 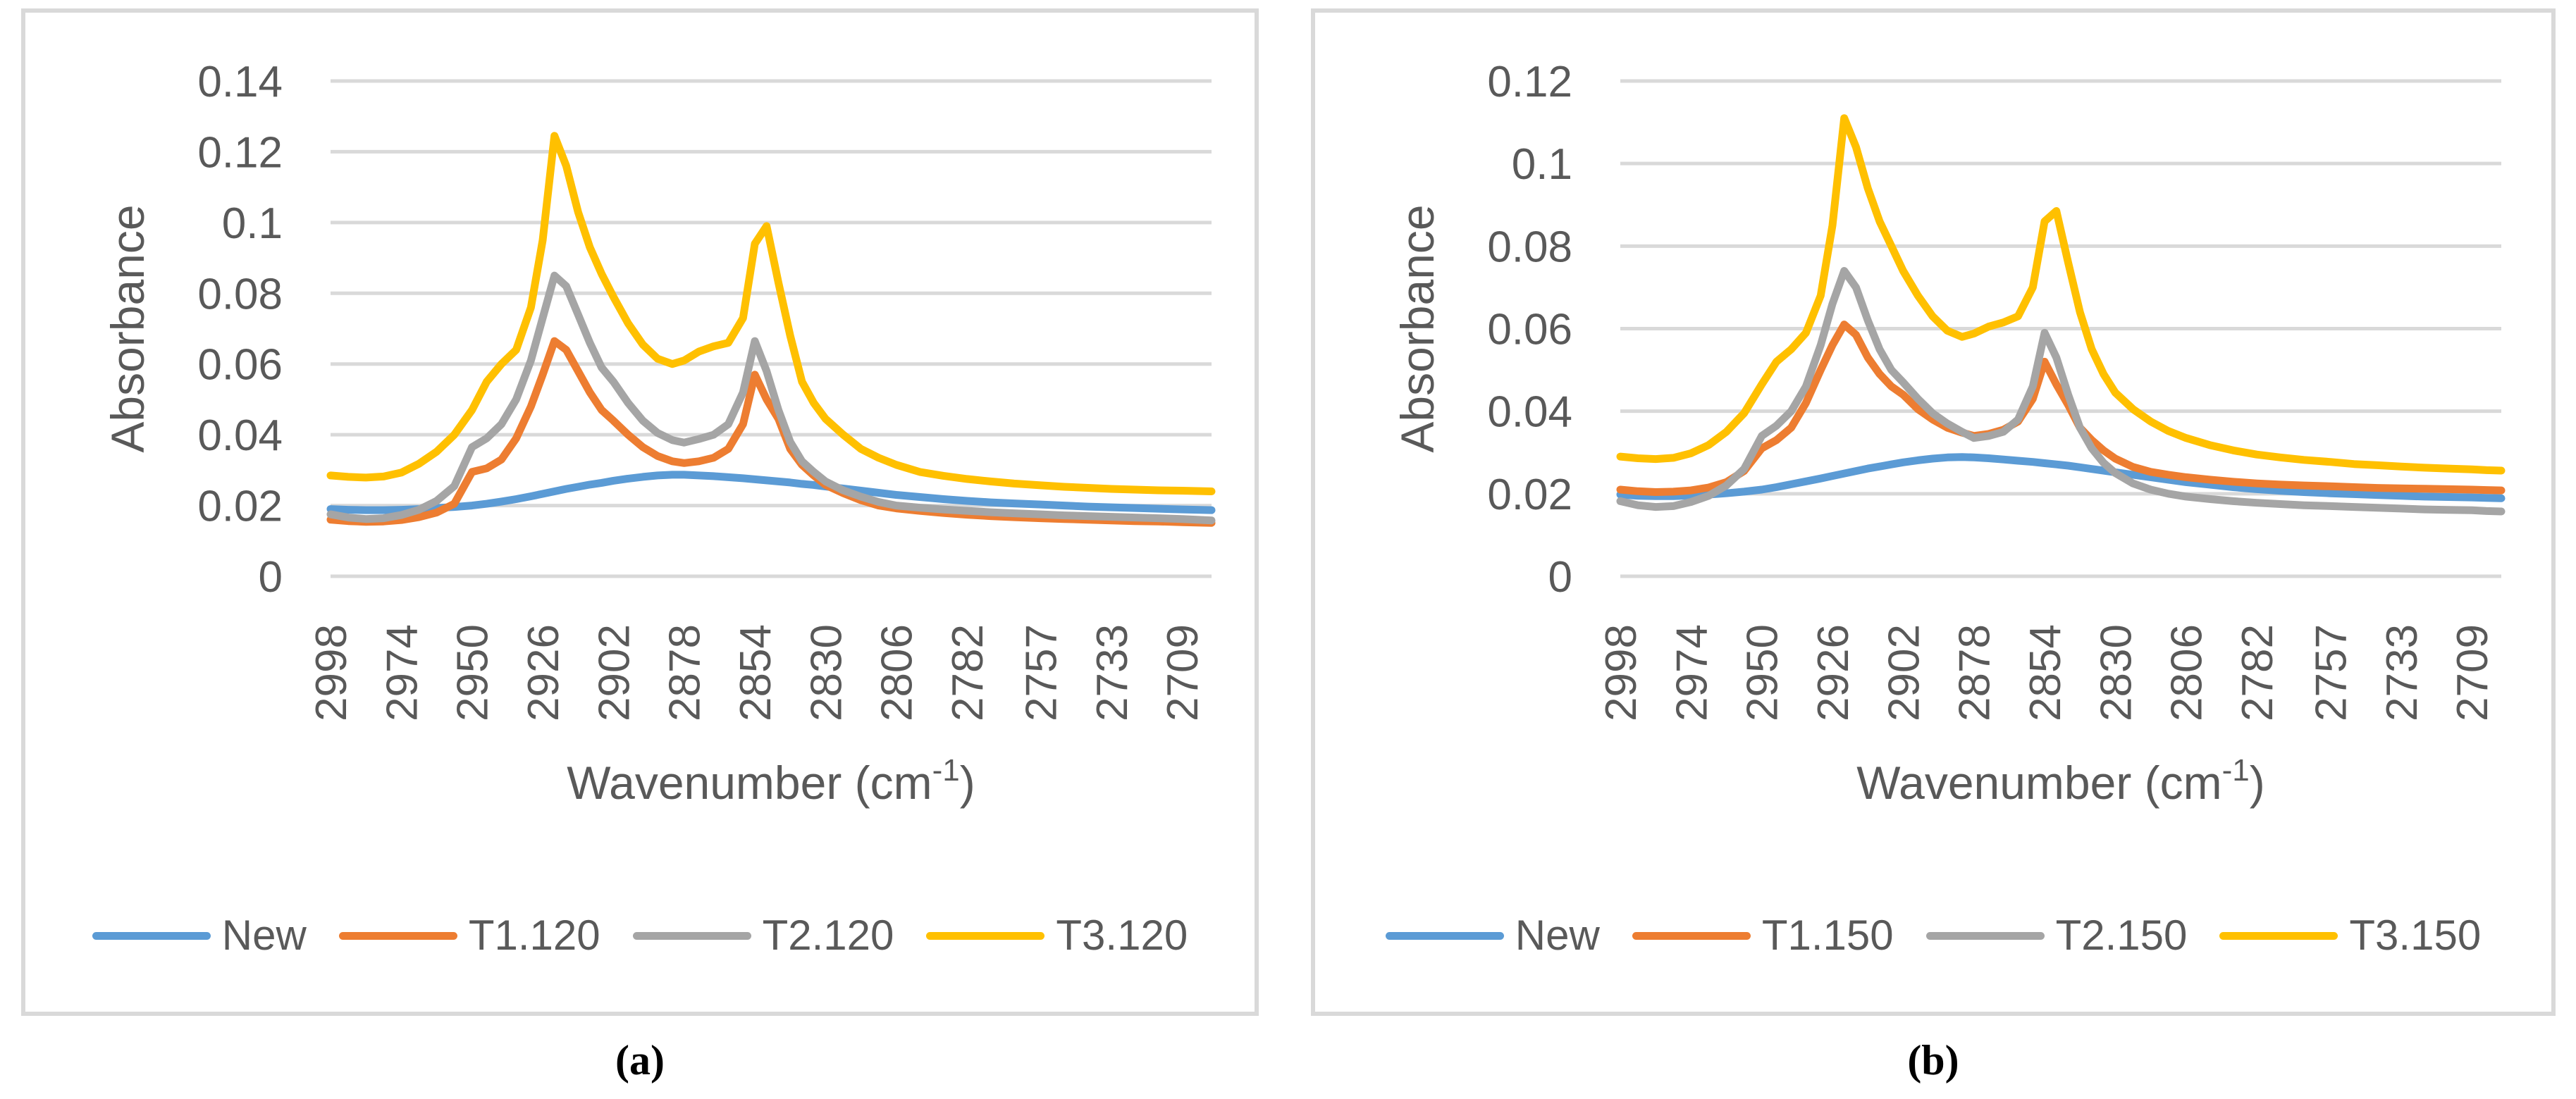 I want to click on y-tick-label: 0.14, so click(x=240, y=82).